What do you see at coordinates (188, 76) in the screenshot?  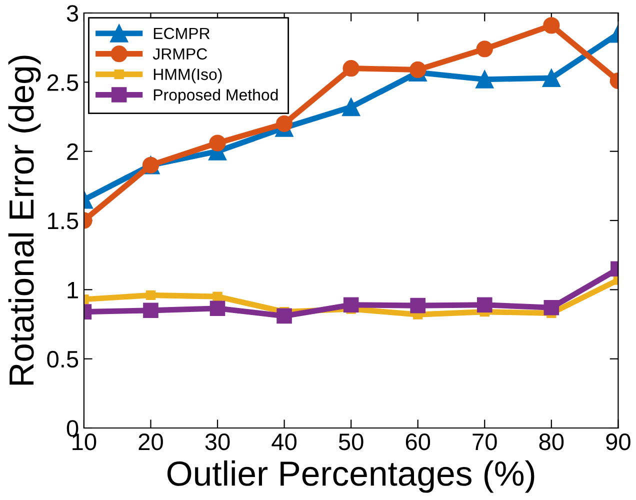 I see `legend-label: HMM(Iso)` at bounding box center [188, 76].